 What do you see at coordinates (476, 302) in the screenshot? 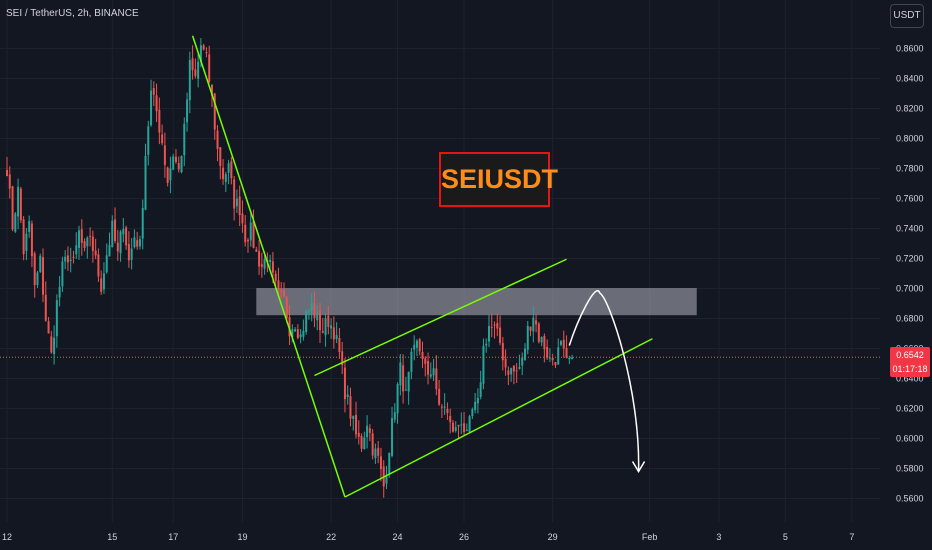
I see `resistance-zone` at bounding box center [476, 302].